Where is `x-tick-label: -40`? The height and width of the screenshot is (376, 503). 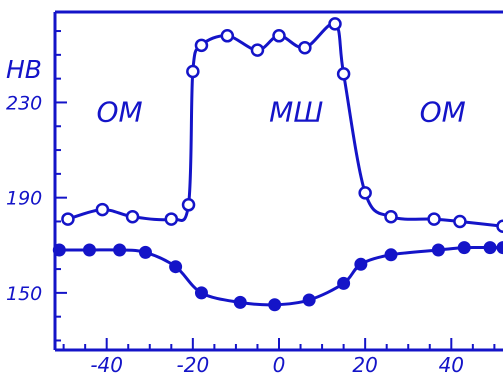
x-tick-label: -40 is located at coordinates (106, 364).